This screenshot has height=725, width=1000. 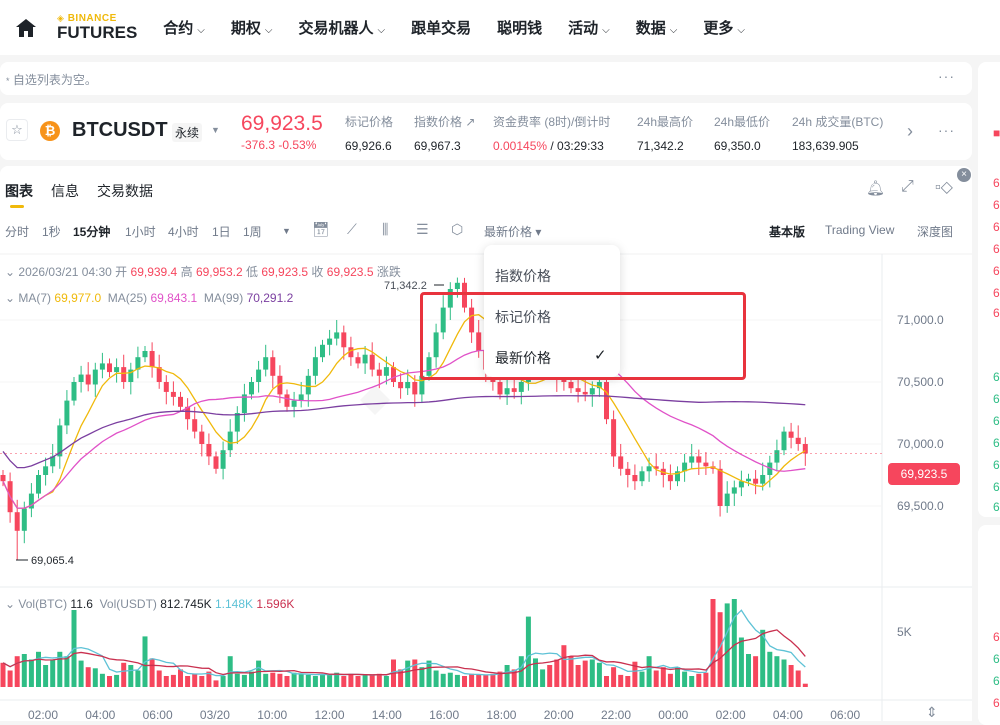 What do you see at coordinates (26, 28) in the screenshot?
I see `home-icon` at bounding box center [26, 28].